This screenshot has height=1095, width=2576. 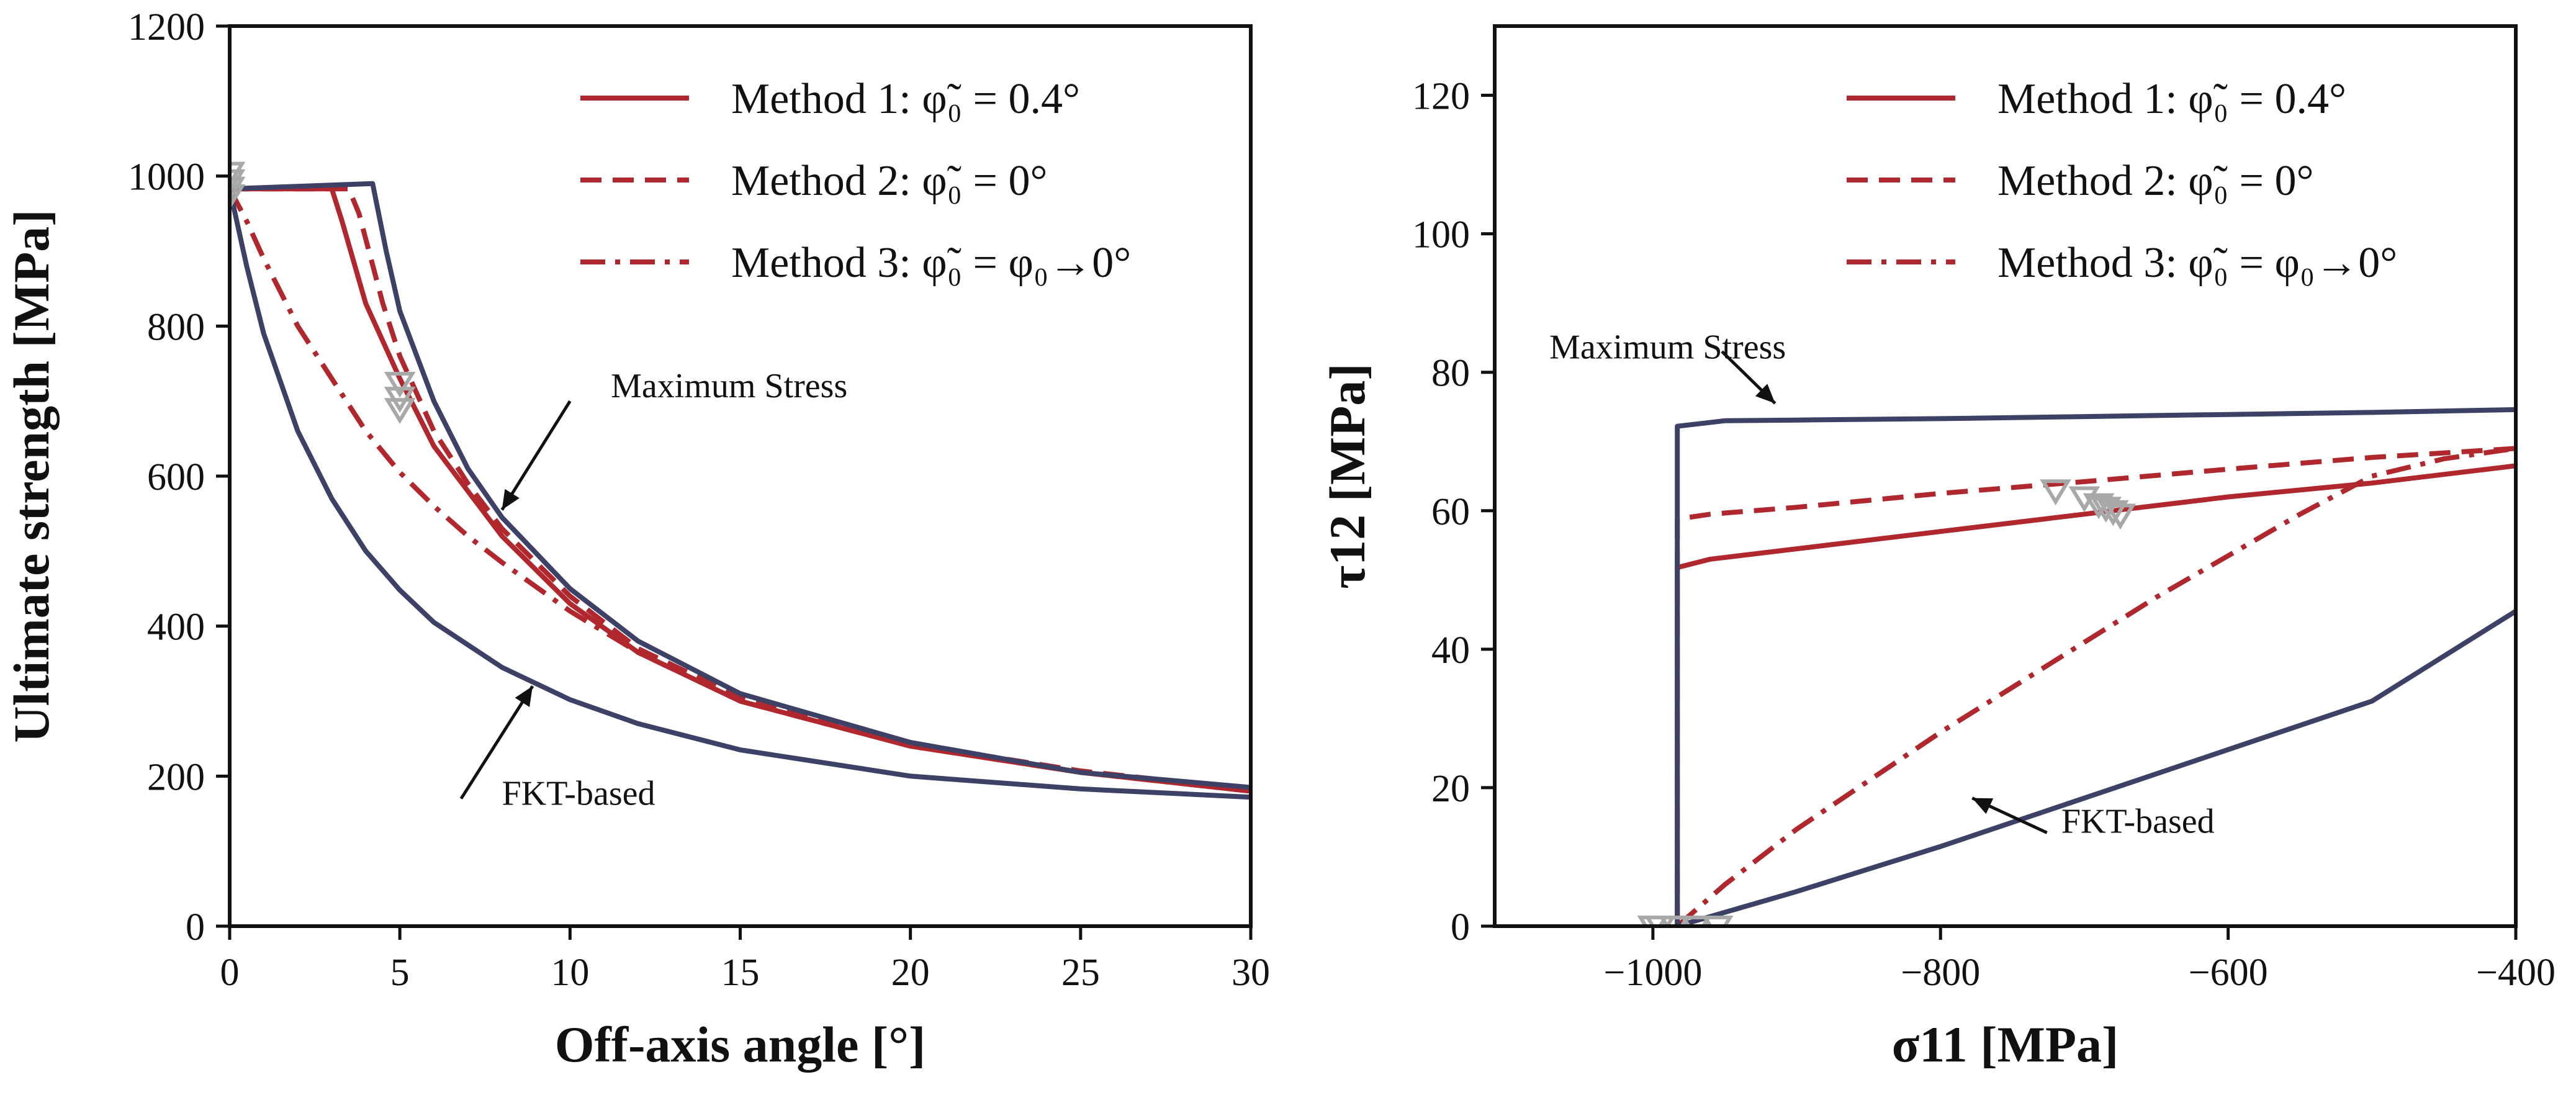 What do you see at coordinates (176, 627) in the screenshot?
I see `y-tick-label: 400` at bounding box center [176, 627].